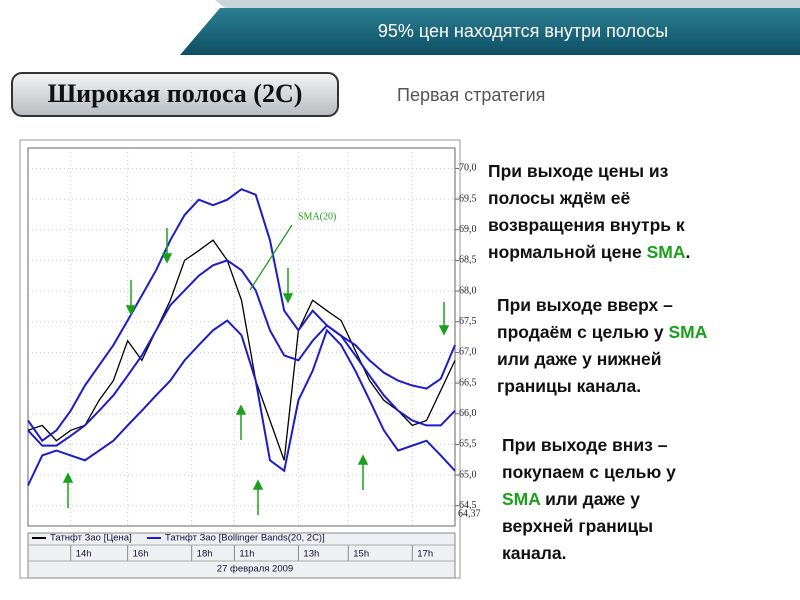 The width and height of the screenshot is (800, 600). Describe the element at coordinates (361, 554) in the screenshot. I see `x-tick-label: 15h` at that location.